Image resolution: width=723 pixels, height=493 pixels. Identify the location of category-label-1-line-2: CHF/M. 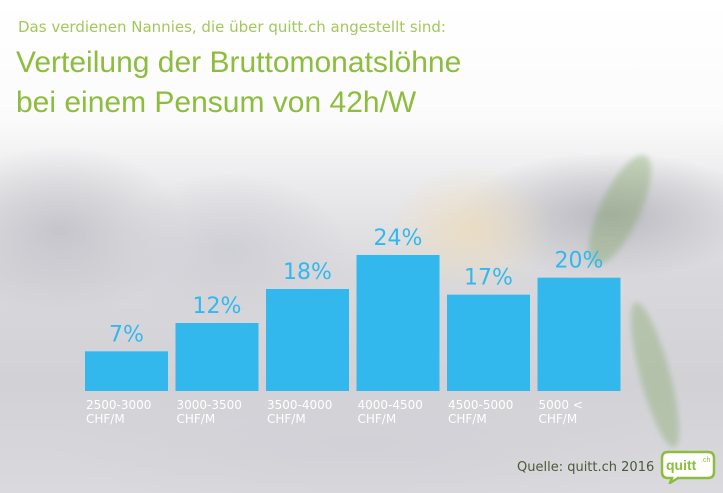
(105, 419).